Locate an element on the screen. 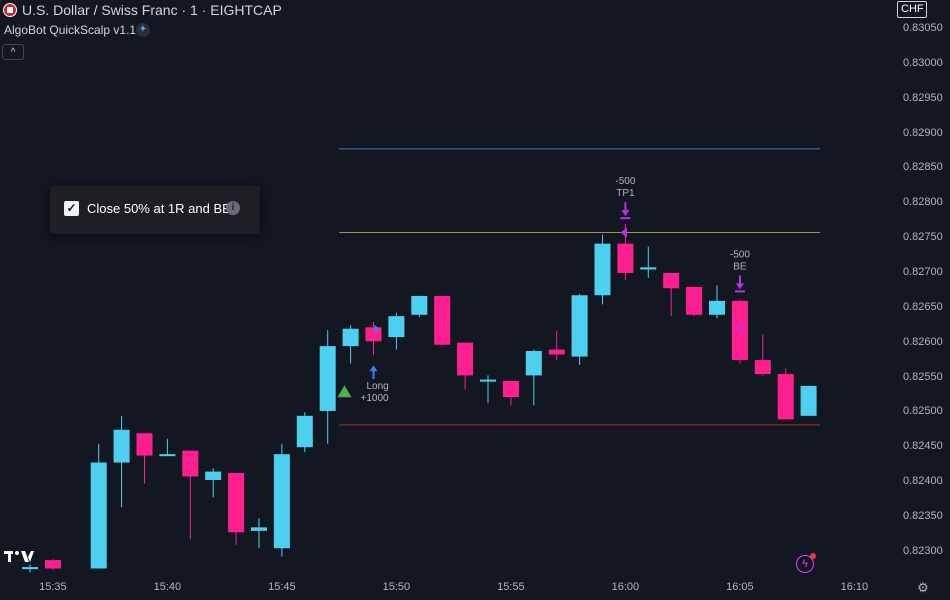 The image size is (950, 600). price-tick-label: 0.82300 is located at coordinates (923, 550).